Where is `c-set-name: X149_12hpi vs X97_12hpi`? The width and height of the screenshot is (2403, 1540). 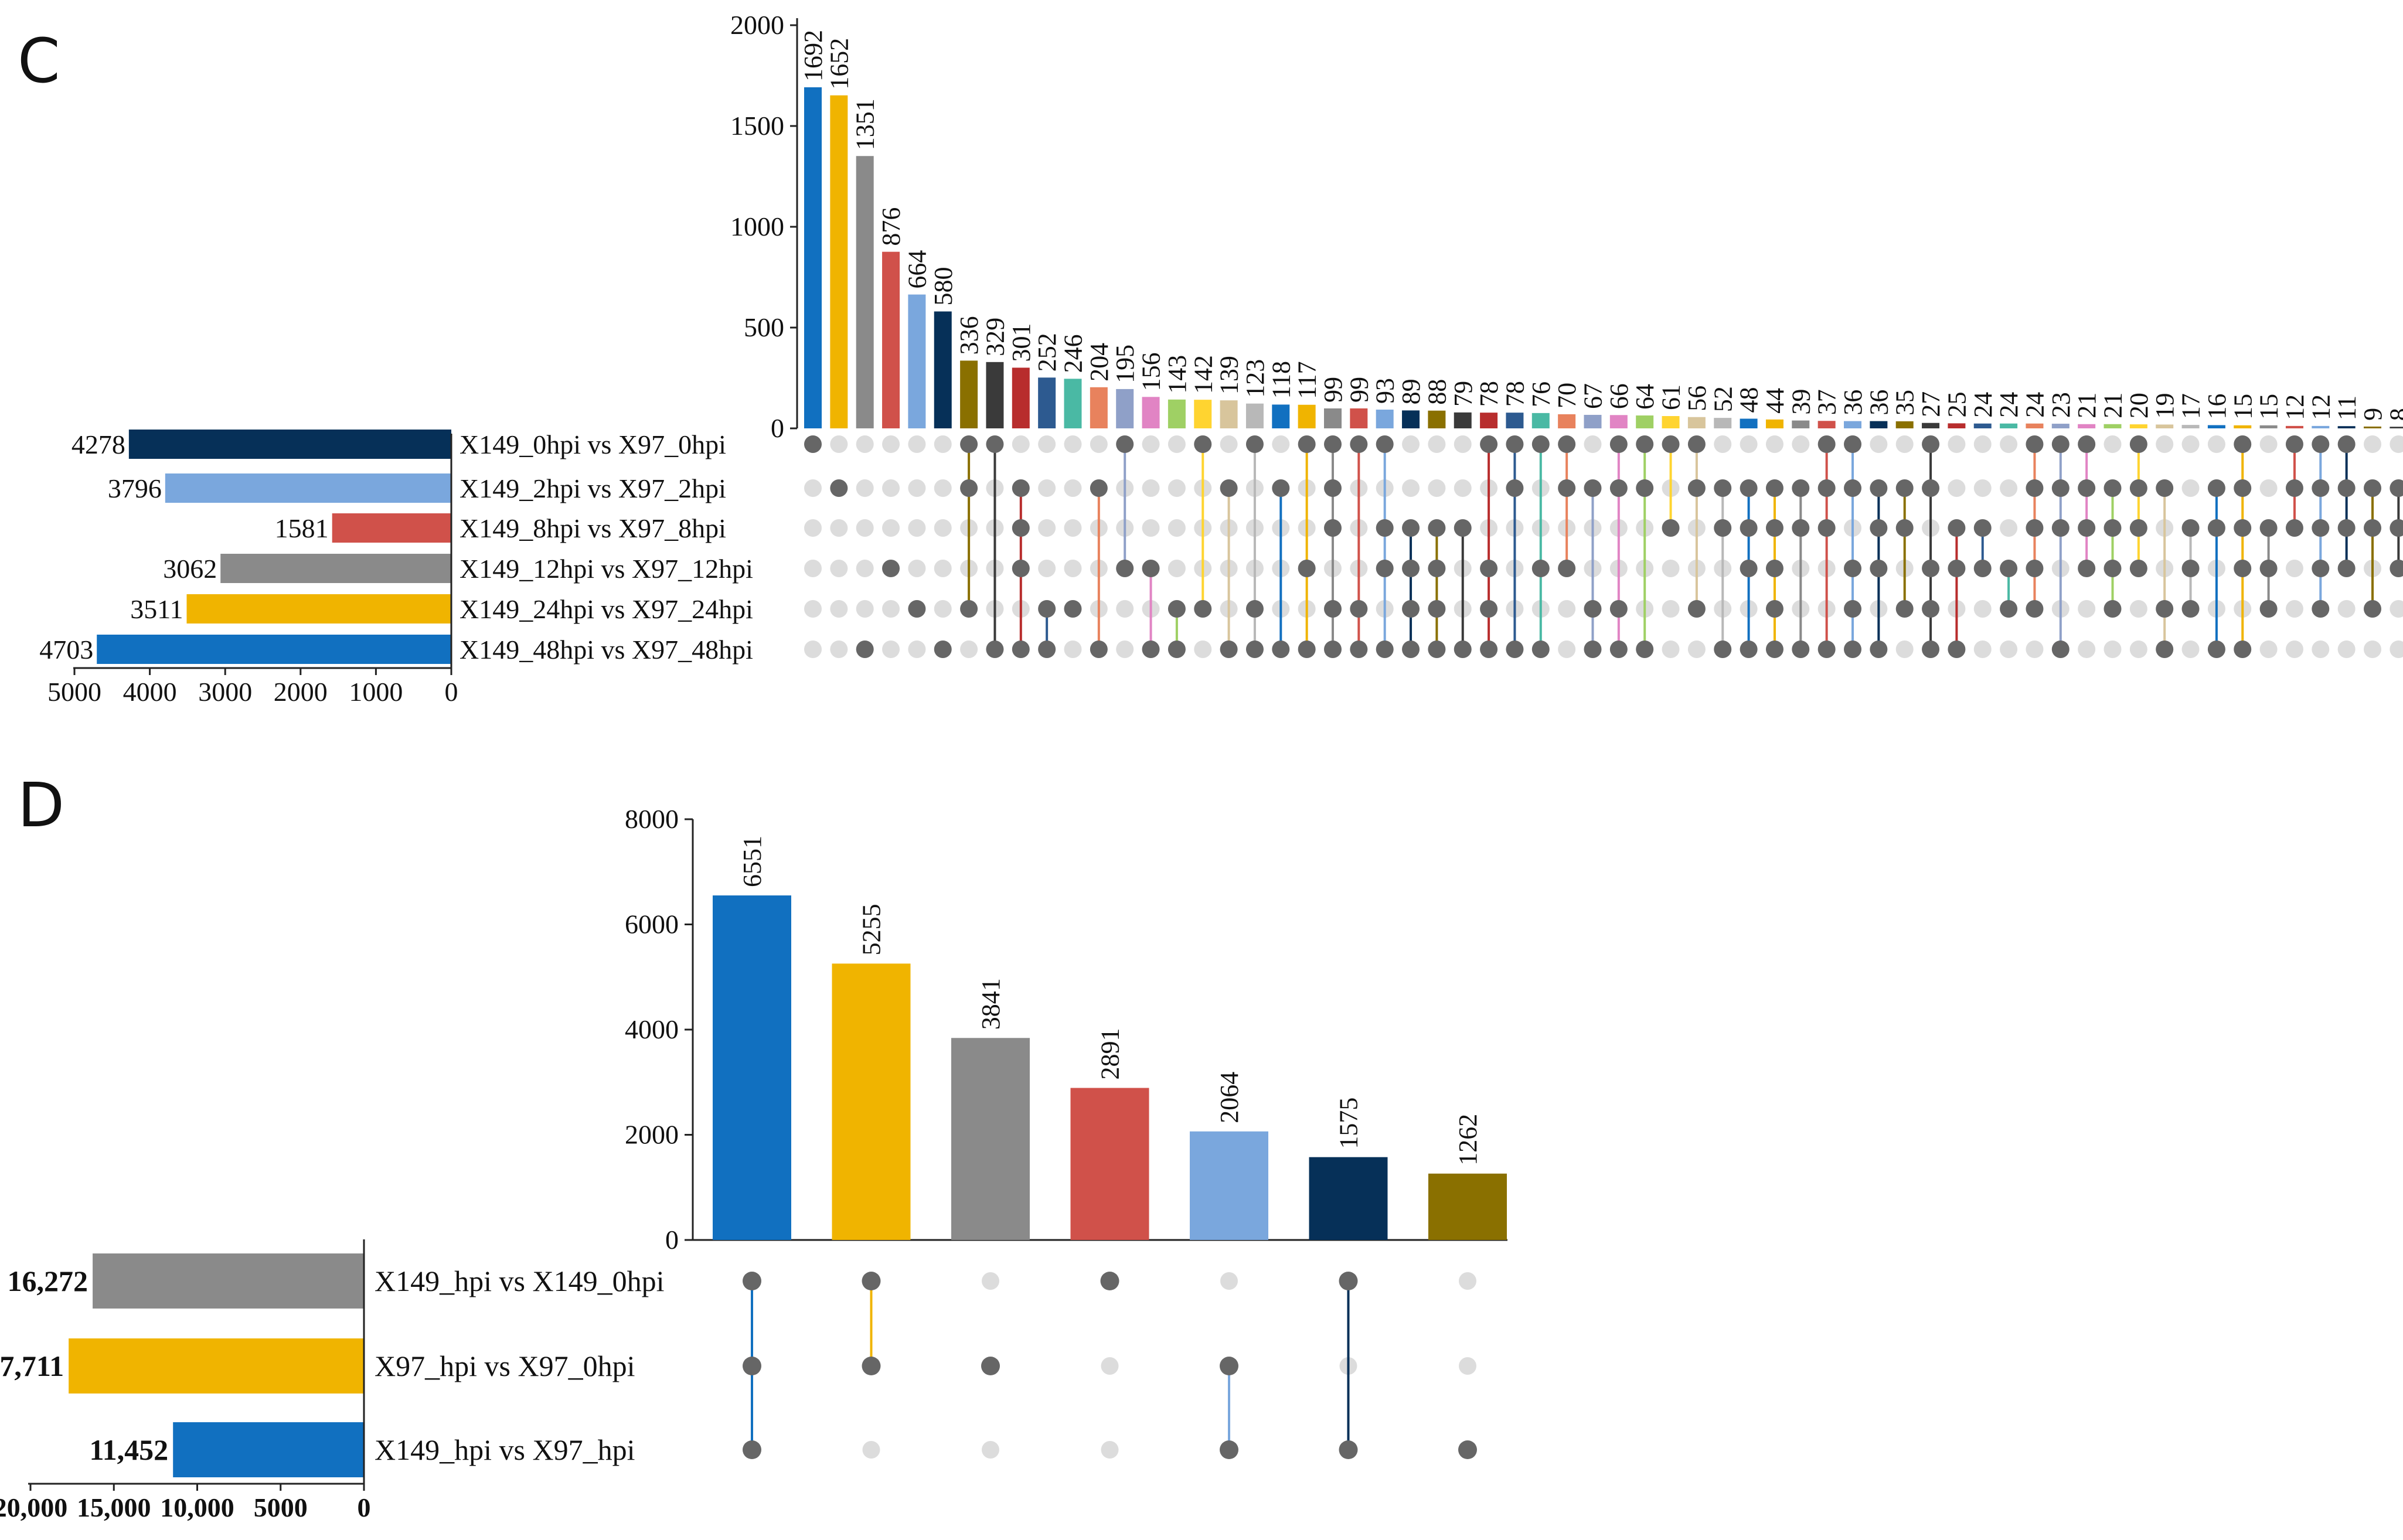 c-set-name: X149_12hpi vs X97_12hpi is located at coordinates (606, 569).